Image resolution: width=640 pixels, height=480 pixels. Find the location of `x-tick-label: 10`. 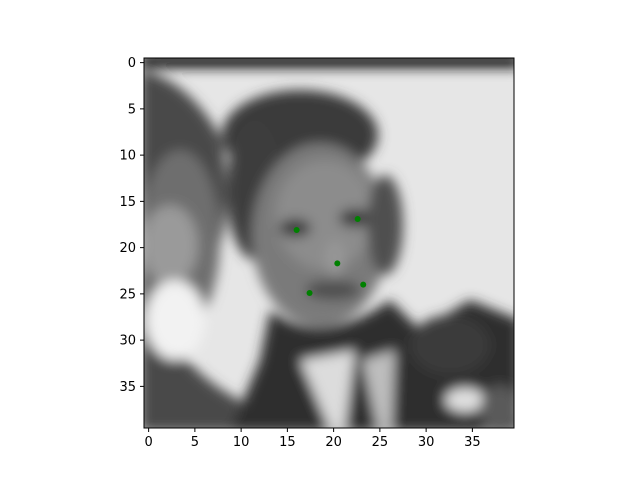

x-tick-label: 10 is located at coordinates (241, 442).